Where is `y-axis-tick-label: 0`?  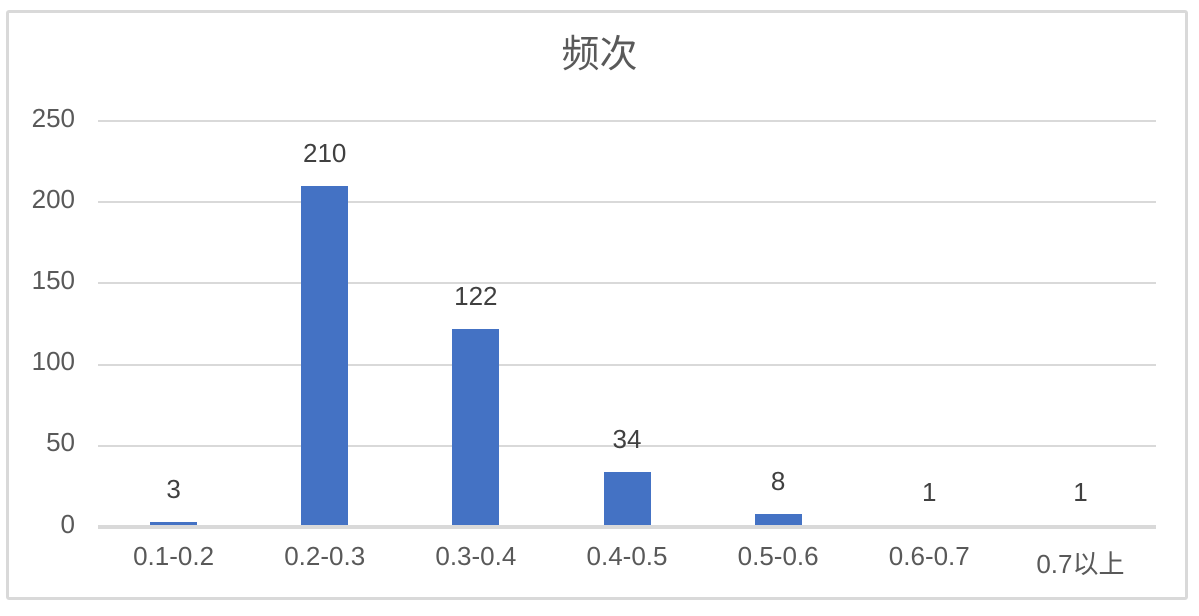 y-axis-tick-label: 0 is located at coordinates (67, 523).